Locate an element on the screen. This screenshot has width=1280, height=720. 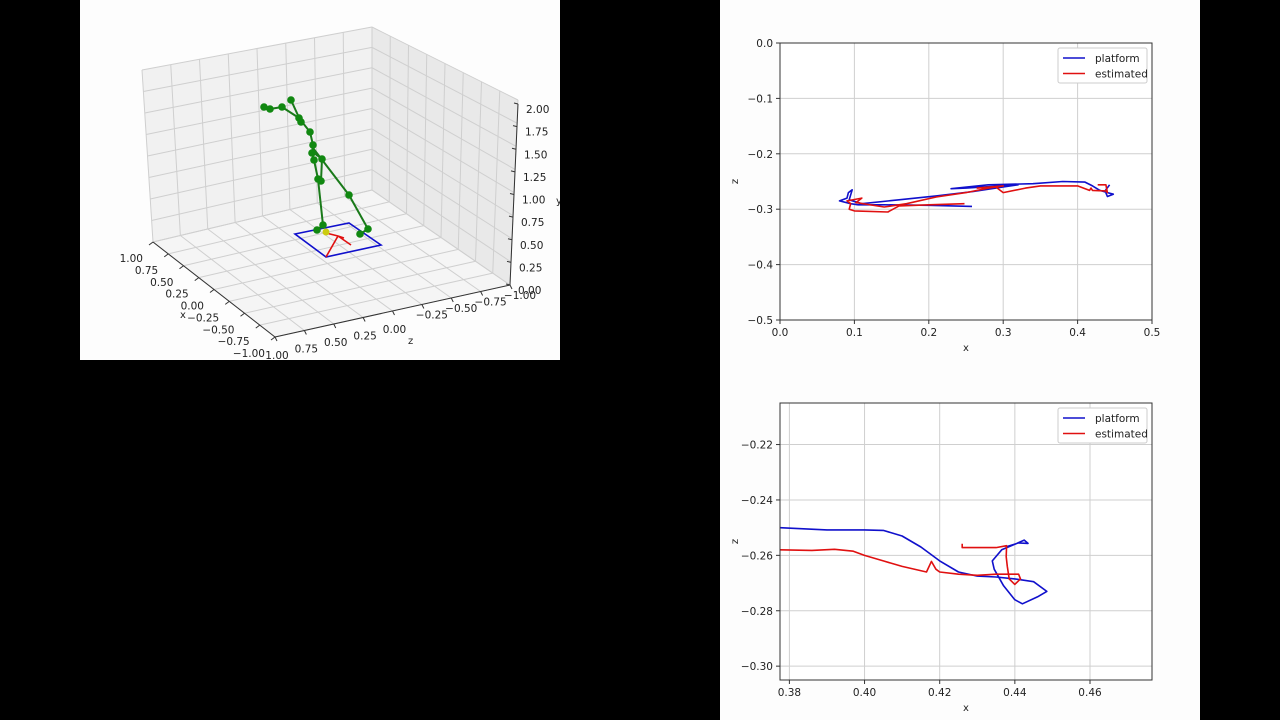
z-tick-label: 1.00 is located at coordinates (276, 355).